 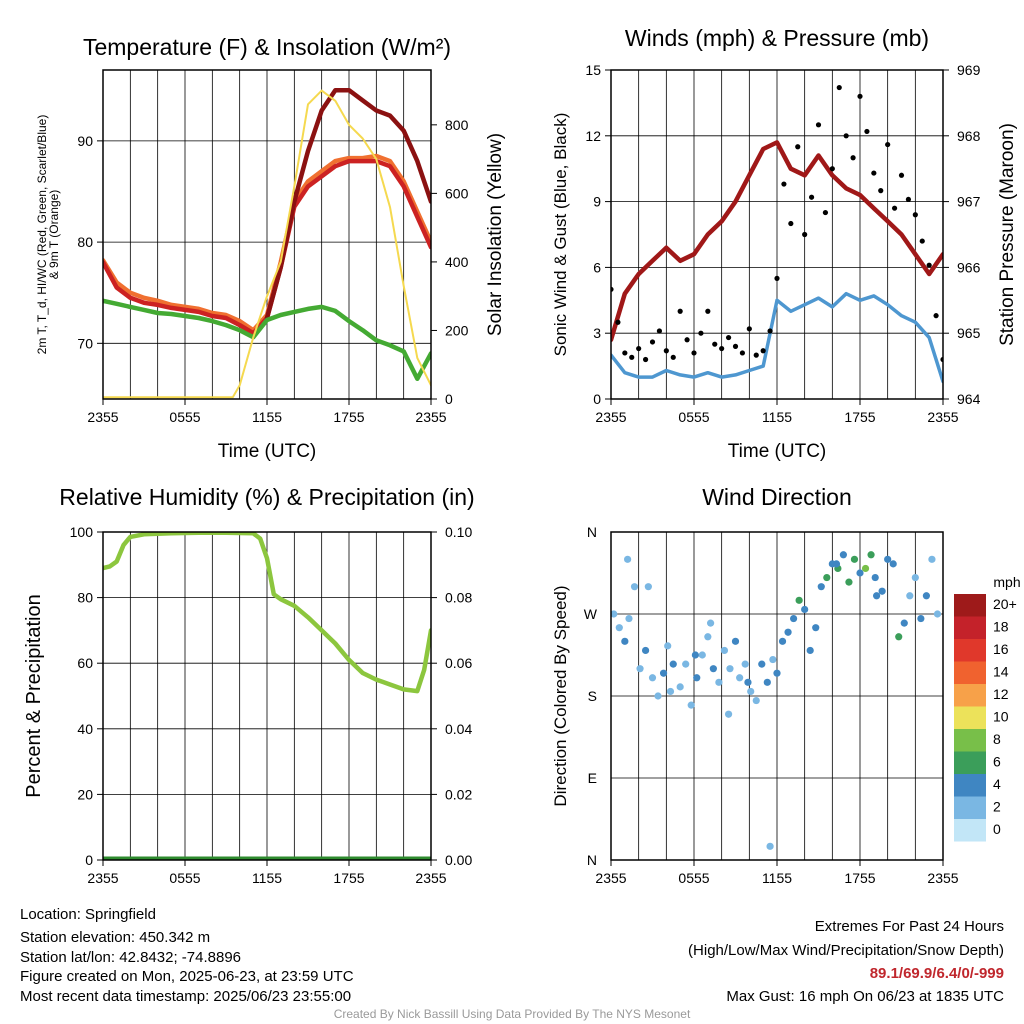 What do you see at coordinates (997, 784) in the screenshot?
I see `legend-label: 4` at bounding box center [997, 784].